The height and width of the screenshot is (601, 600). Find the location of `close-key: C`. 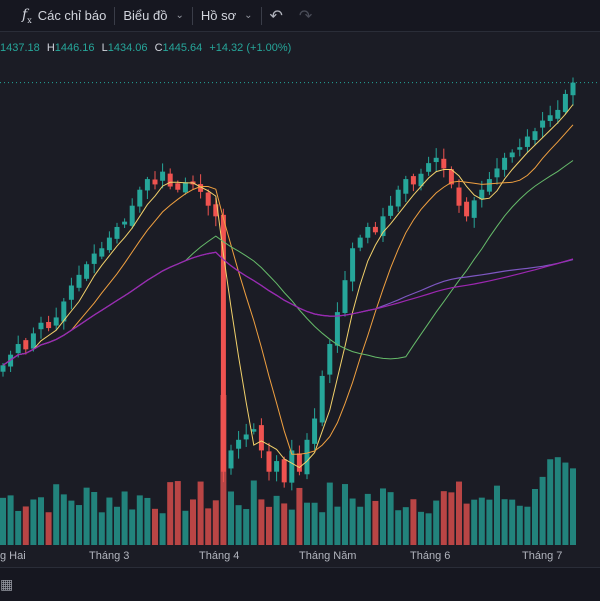

close-key: C is located at coordinates (158, 48).